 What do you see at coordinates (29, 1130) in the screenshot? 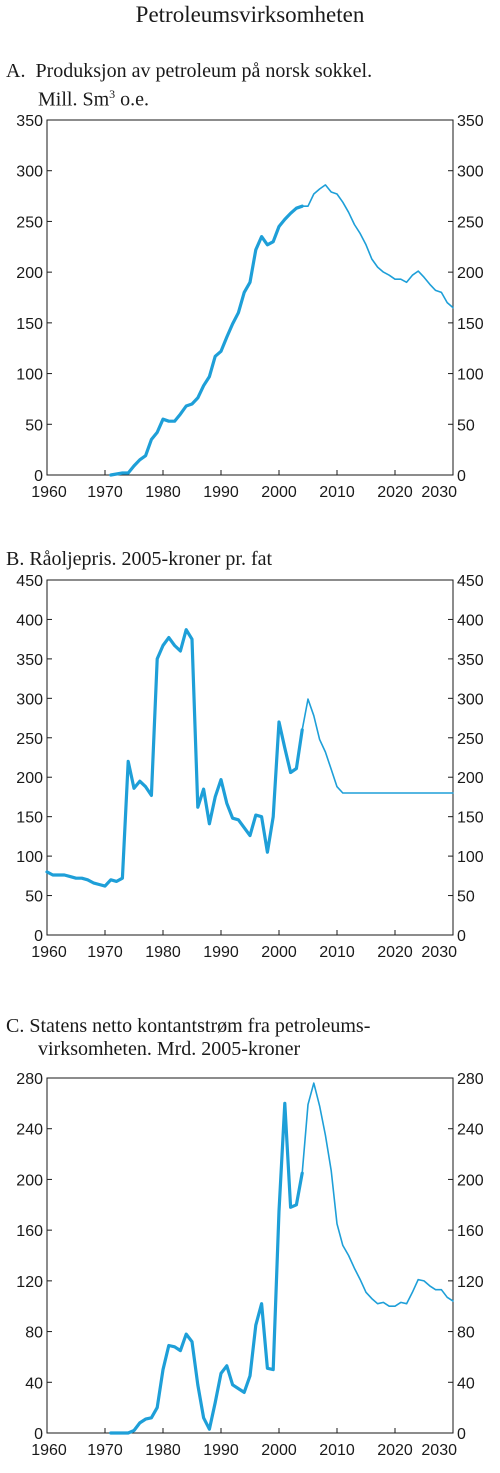
I see `y-tick-label-left: 240` at bounding box center [29, 1130].